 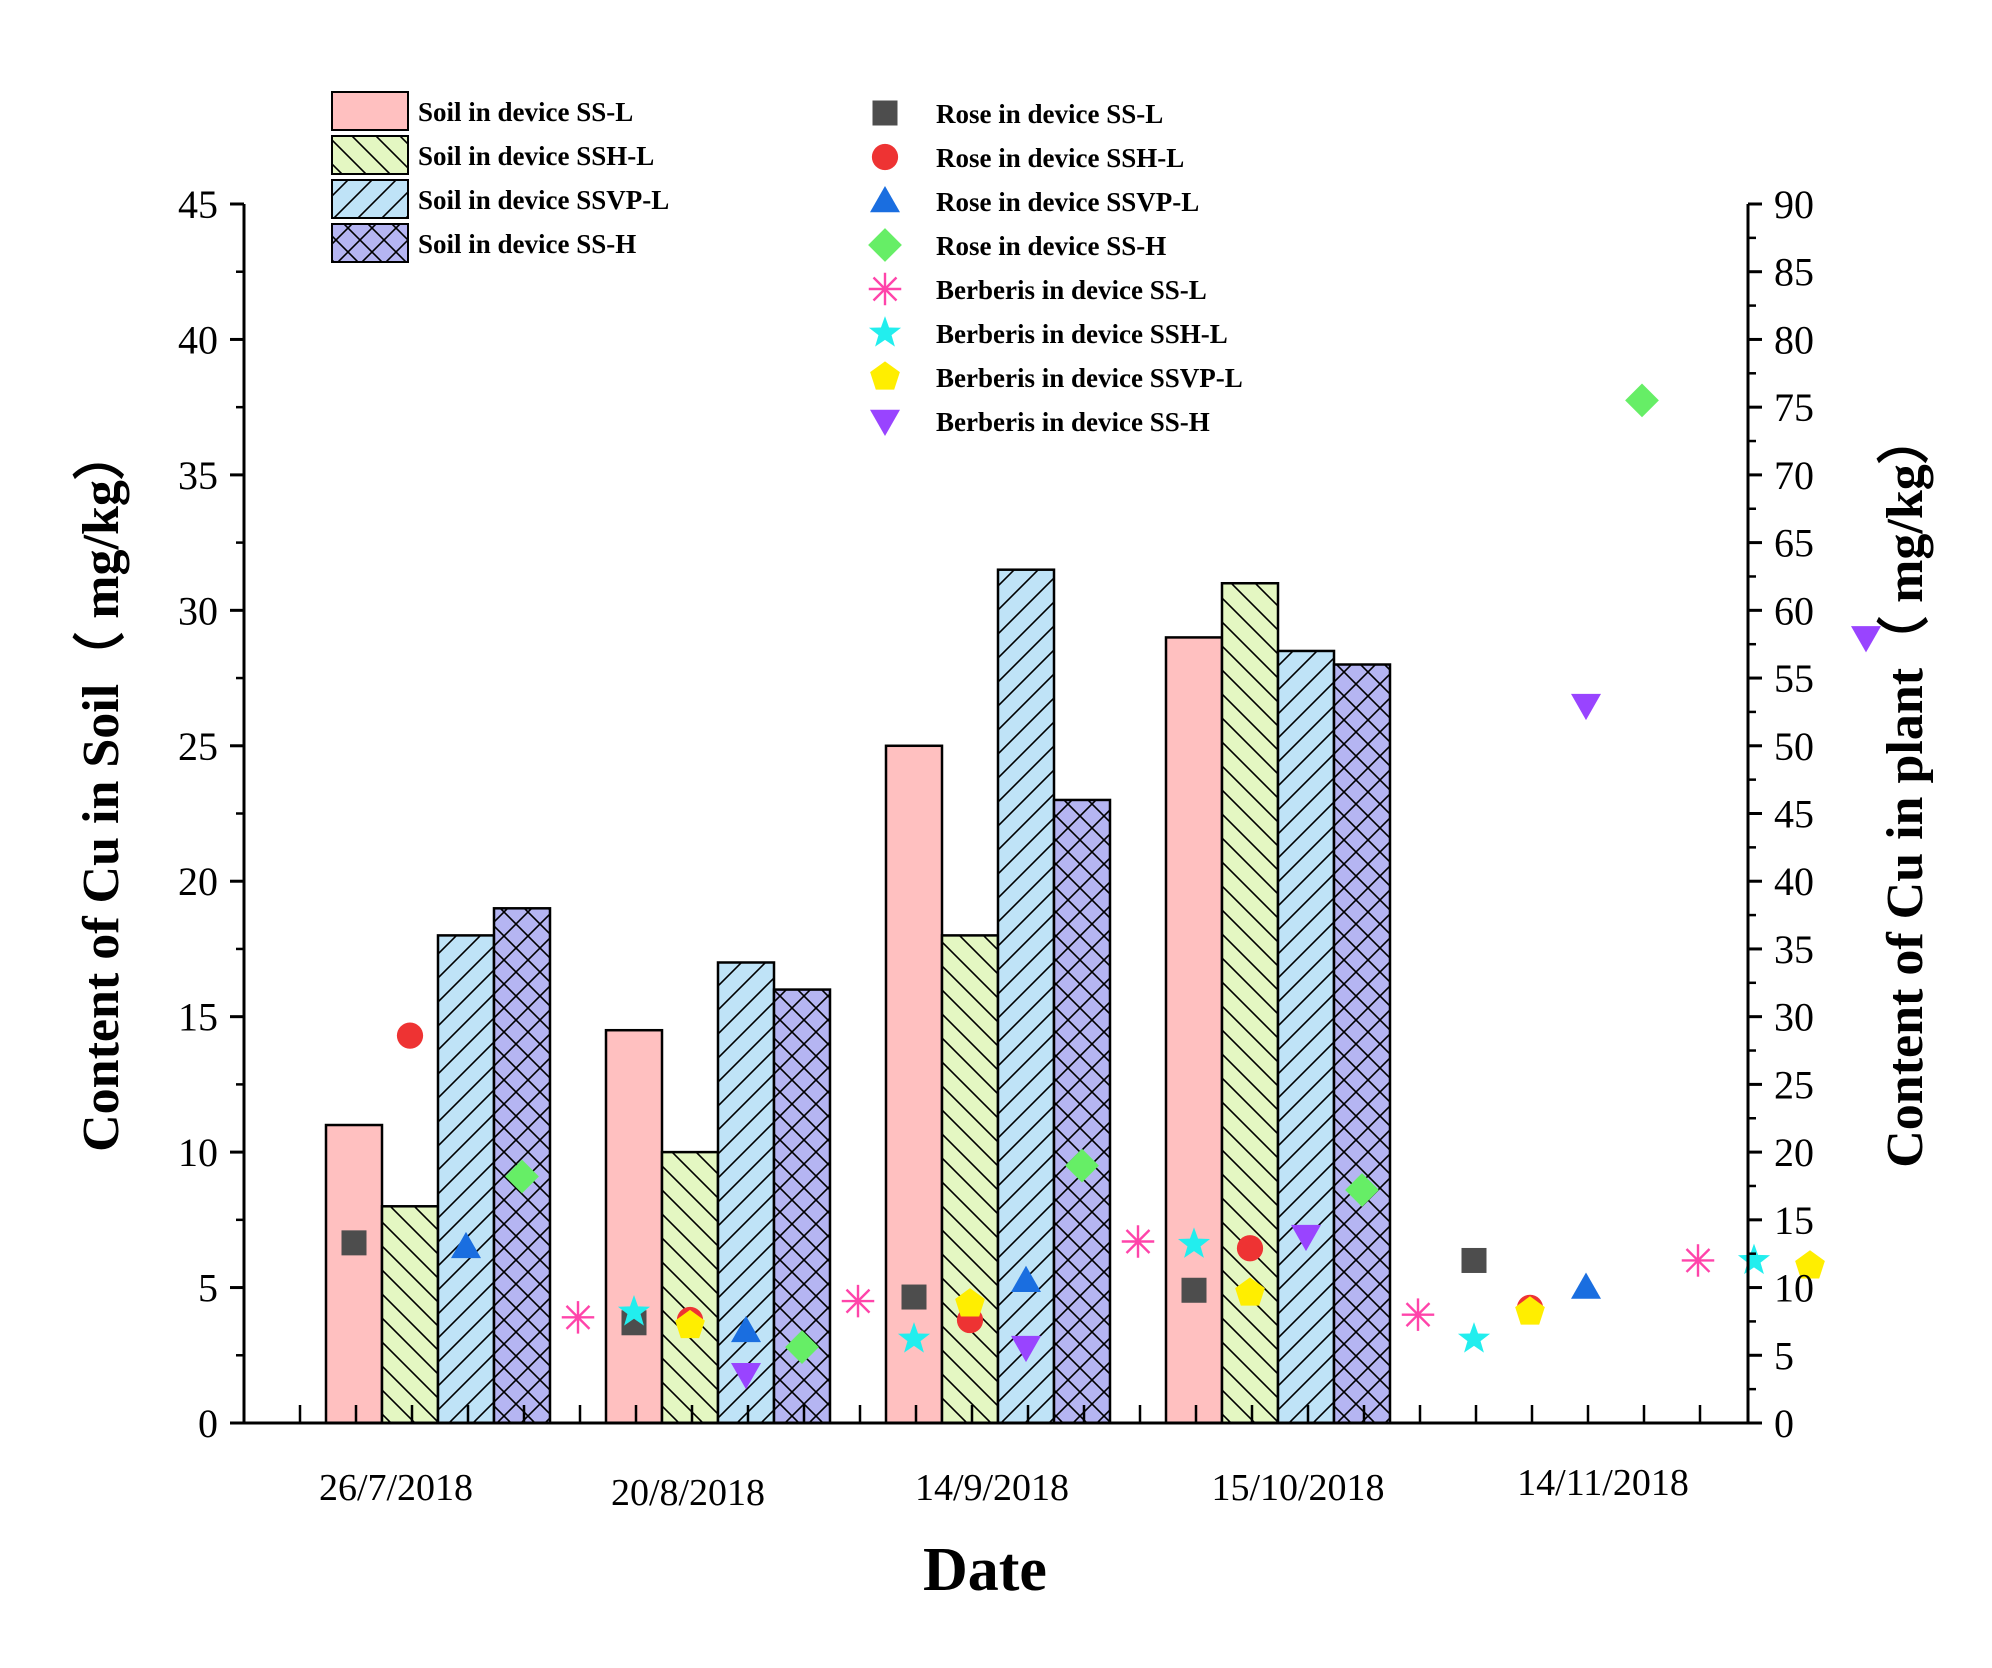 I want to click on right-y-tick-label: 30, so click(x=1794, y=1017).